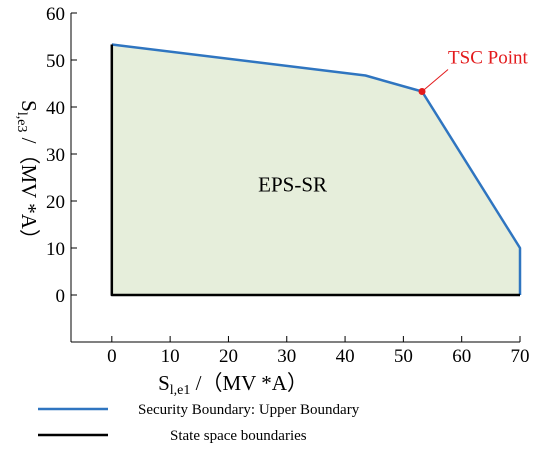  Describe the element at coordinates (249, 410) in the screenshot. I see `legend-label-security-boundary: Security Boundary: Upper Boundary` at that location.